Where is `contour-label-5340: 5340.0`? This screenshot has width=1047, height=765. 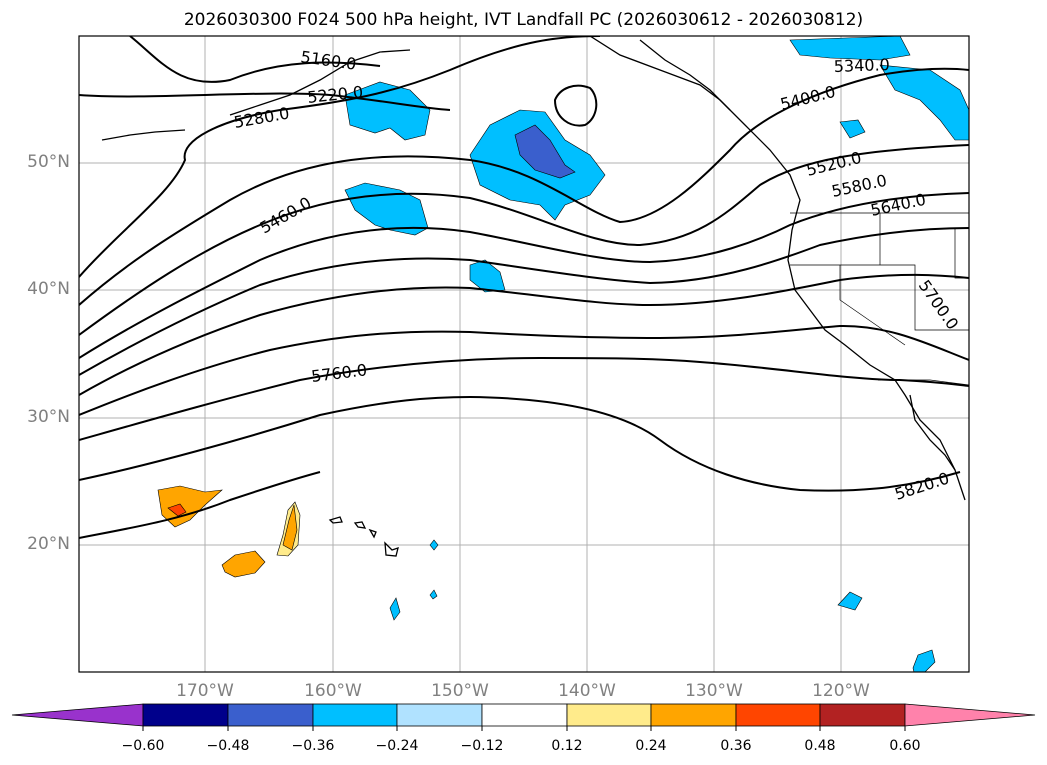
contour-label-5340: 5340.0 is located at coordinates (861, 65).